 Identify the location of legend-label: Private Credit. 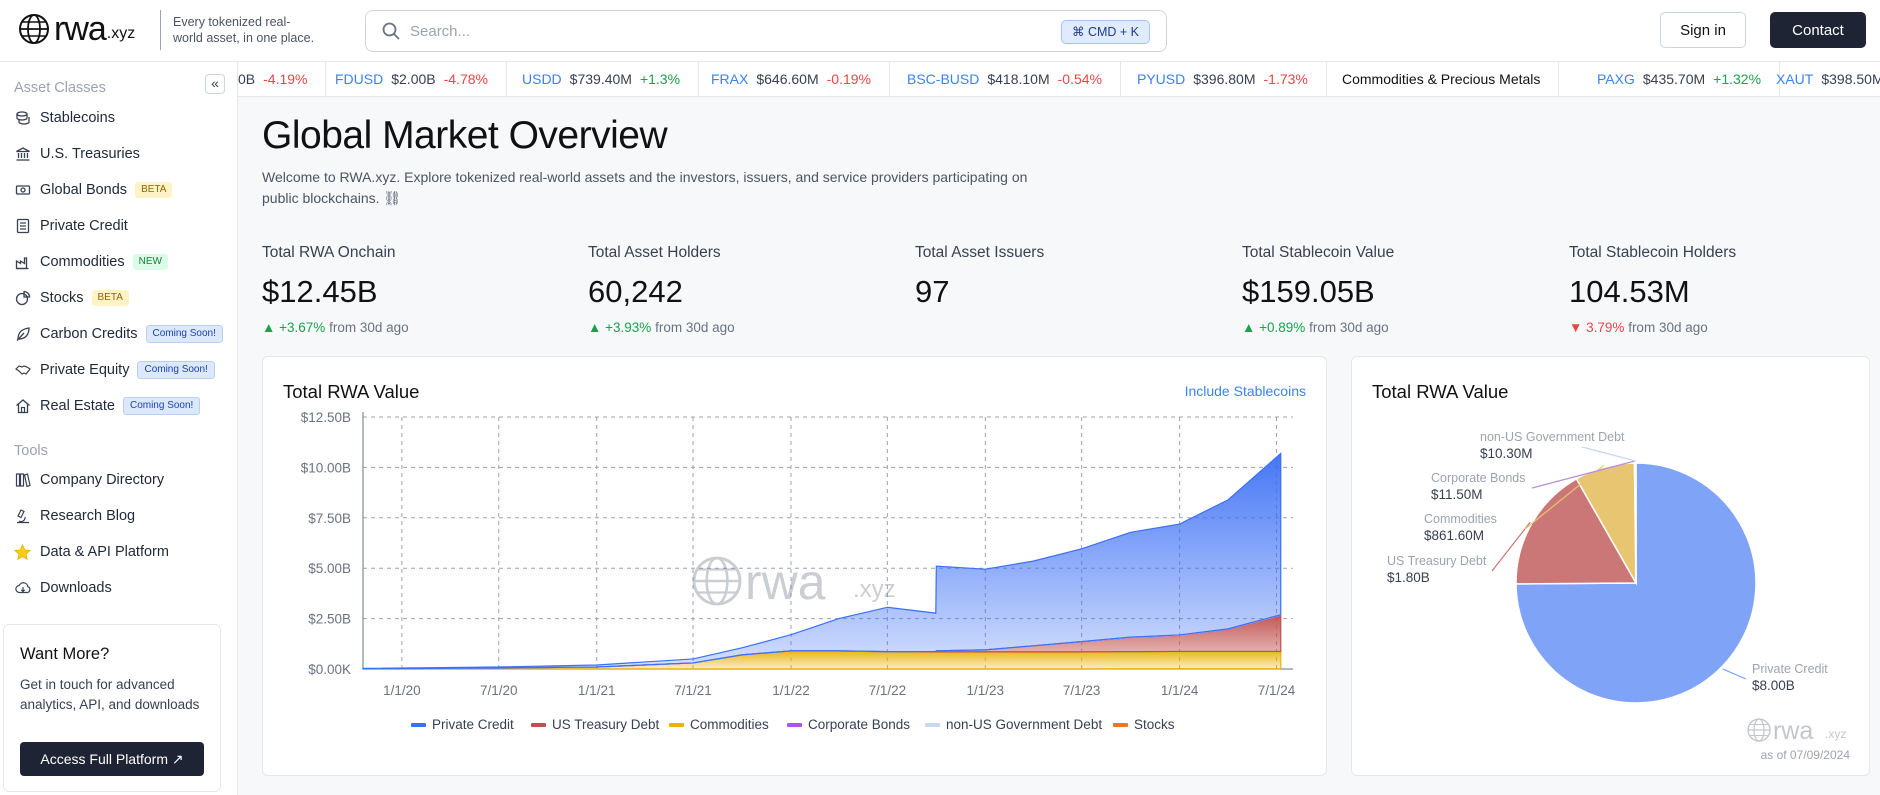
(473, 724).